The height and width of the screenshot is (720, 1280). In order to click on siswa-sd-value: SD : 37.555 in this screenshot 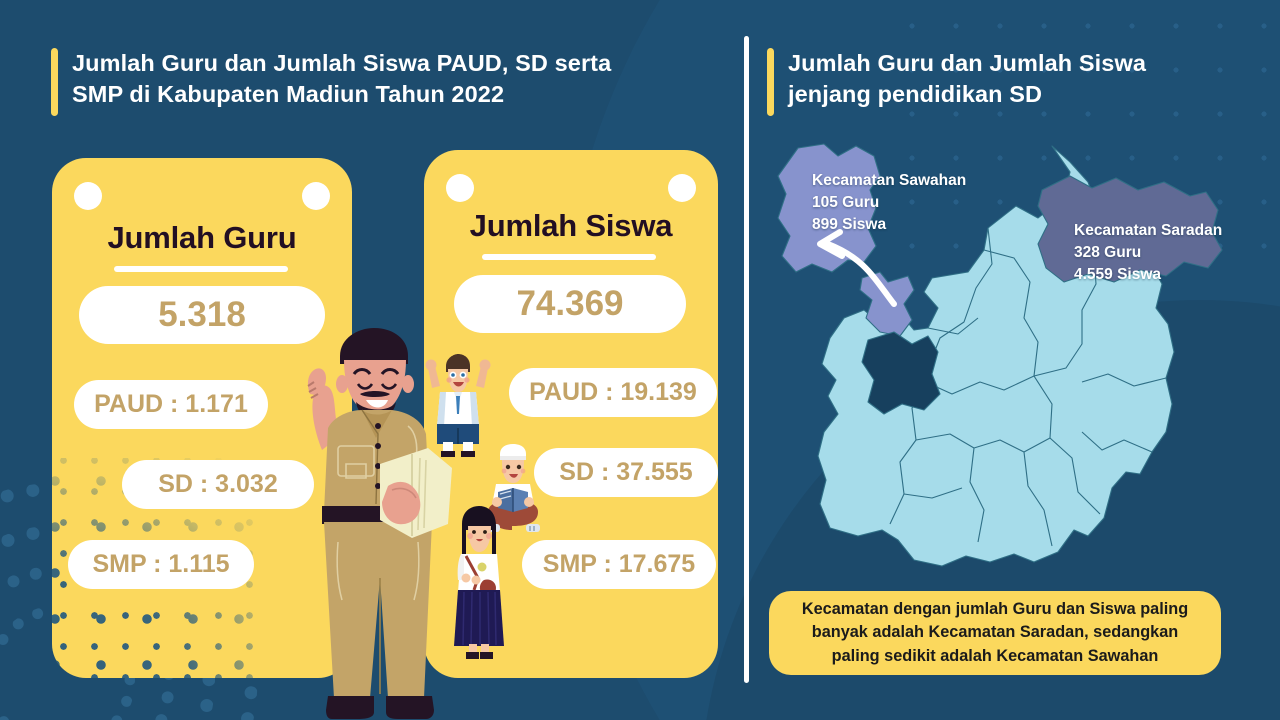, I will do `click(626, 472)`.